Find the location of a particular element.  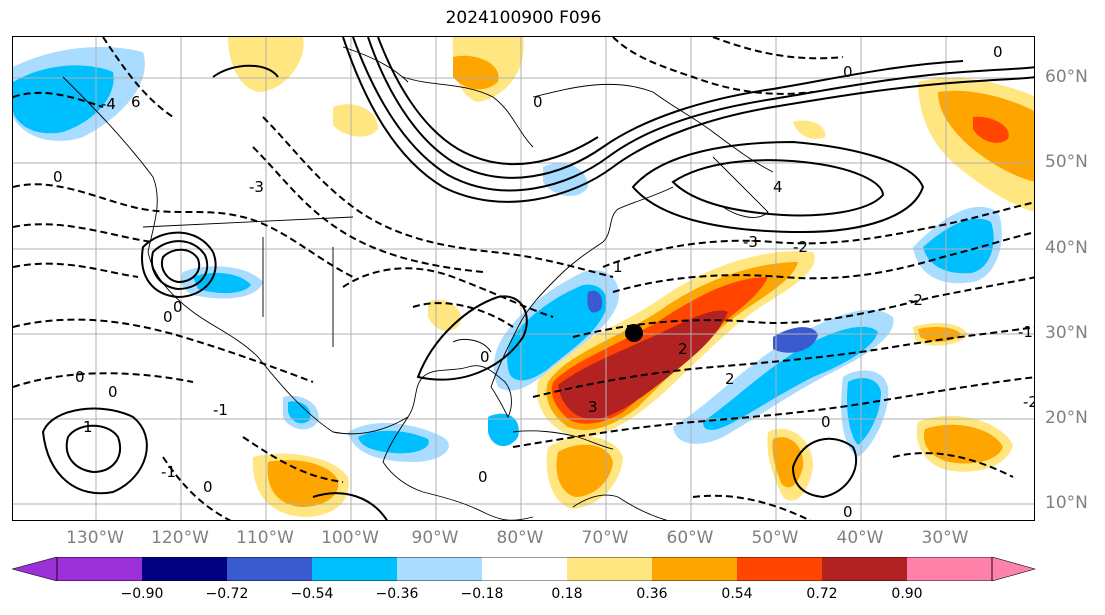

lon-label: 40°W is located at coordinates (860, 538).